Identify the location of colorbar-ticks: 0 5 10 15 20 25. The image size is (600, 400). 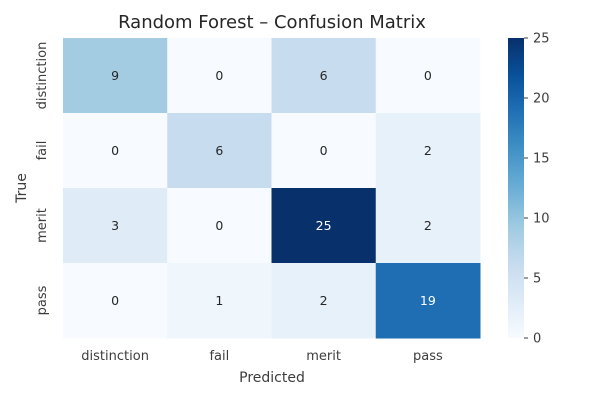
(537, 189).